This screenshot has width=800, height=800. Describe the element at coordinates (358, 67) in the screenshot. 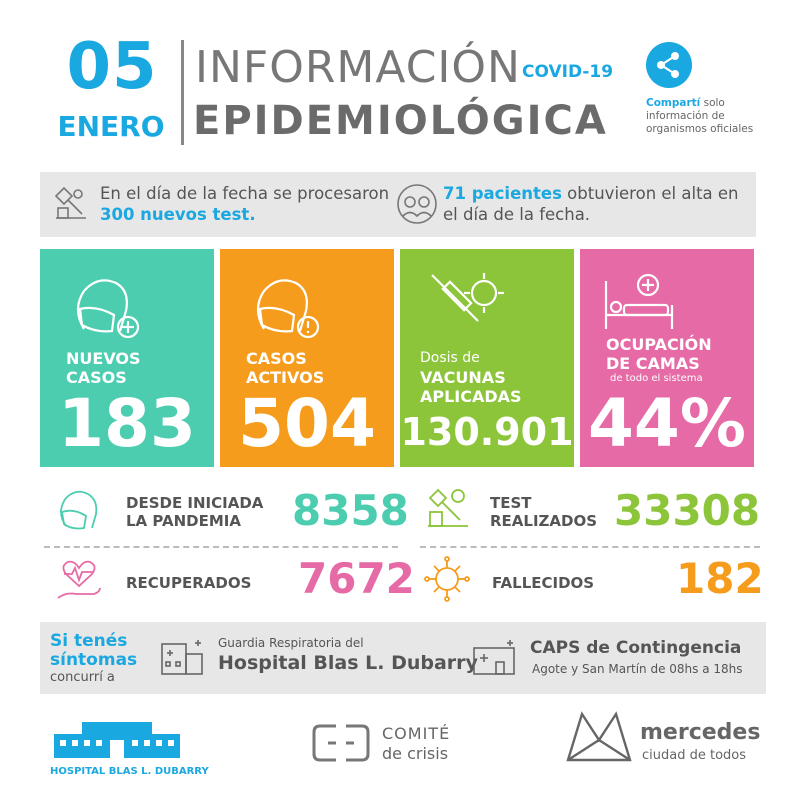

I see `title-line1: INFORMACIÓN` at that location.